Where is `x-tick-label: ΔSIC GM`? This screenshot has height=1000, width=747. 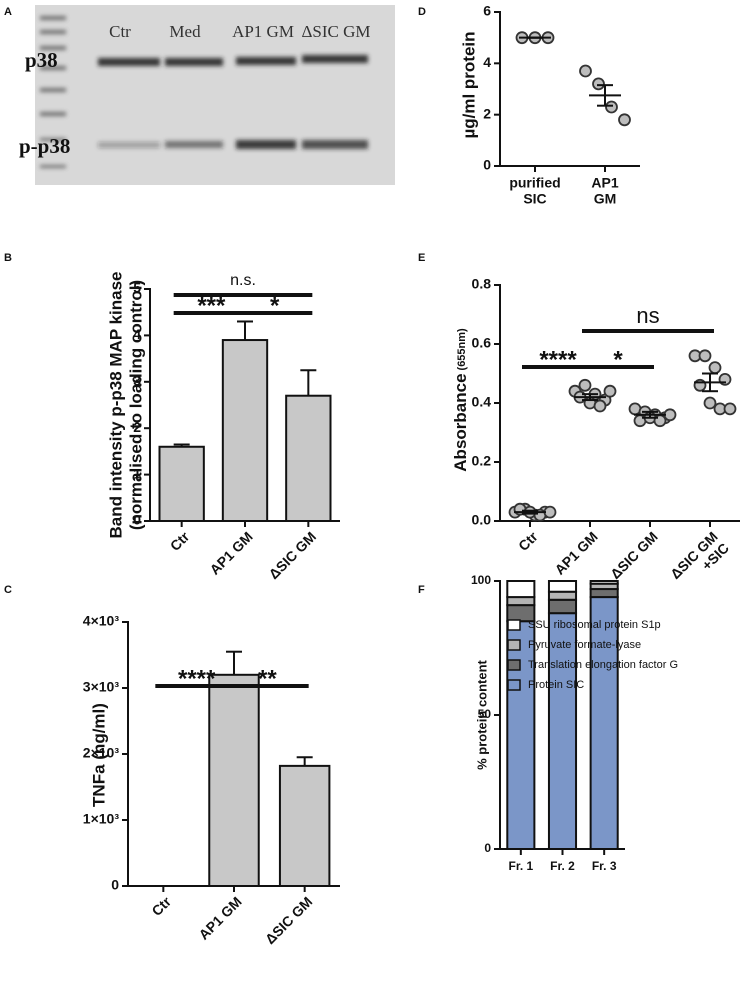
x-tick-label: ΔSIC GM is located at coordinates (292, 555).